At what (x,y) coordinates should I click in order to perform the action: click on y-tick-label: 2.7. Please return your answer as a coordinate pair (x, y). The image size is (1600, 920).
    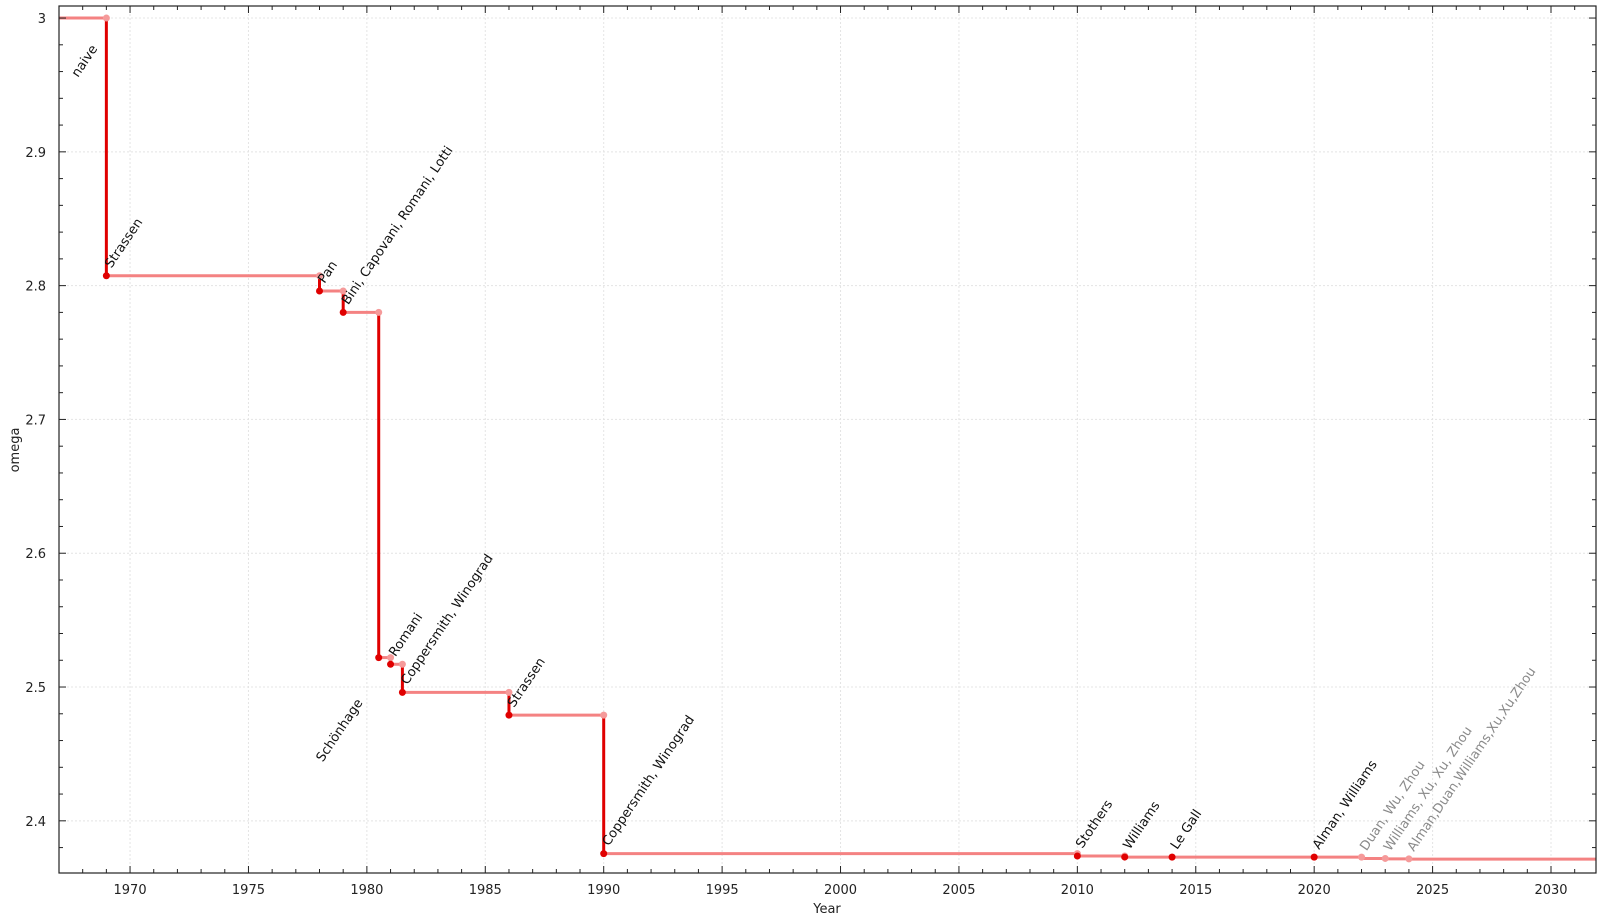
    Looking at the image, I should click on (35, 420).